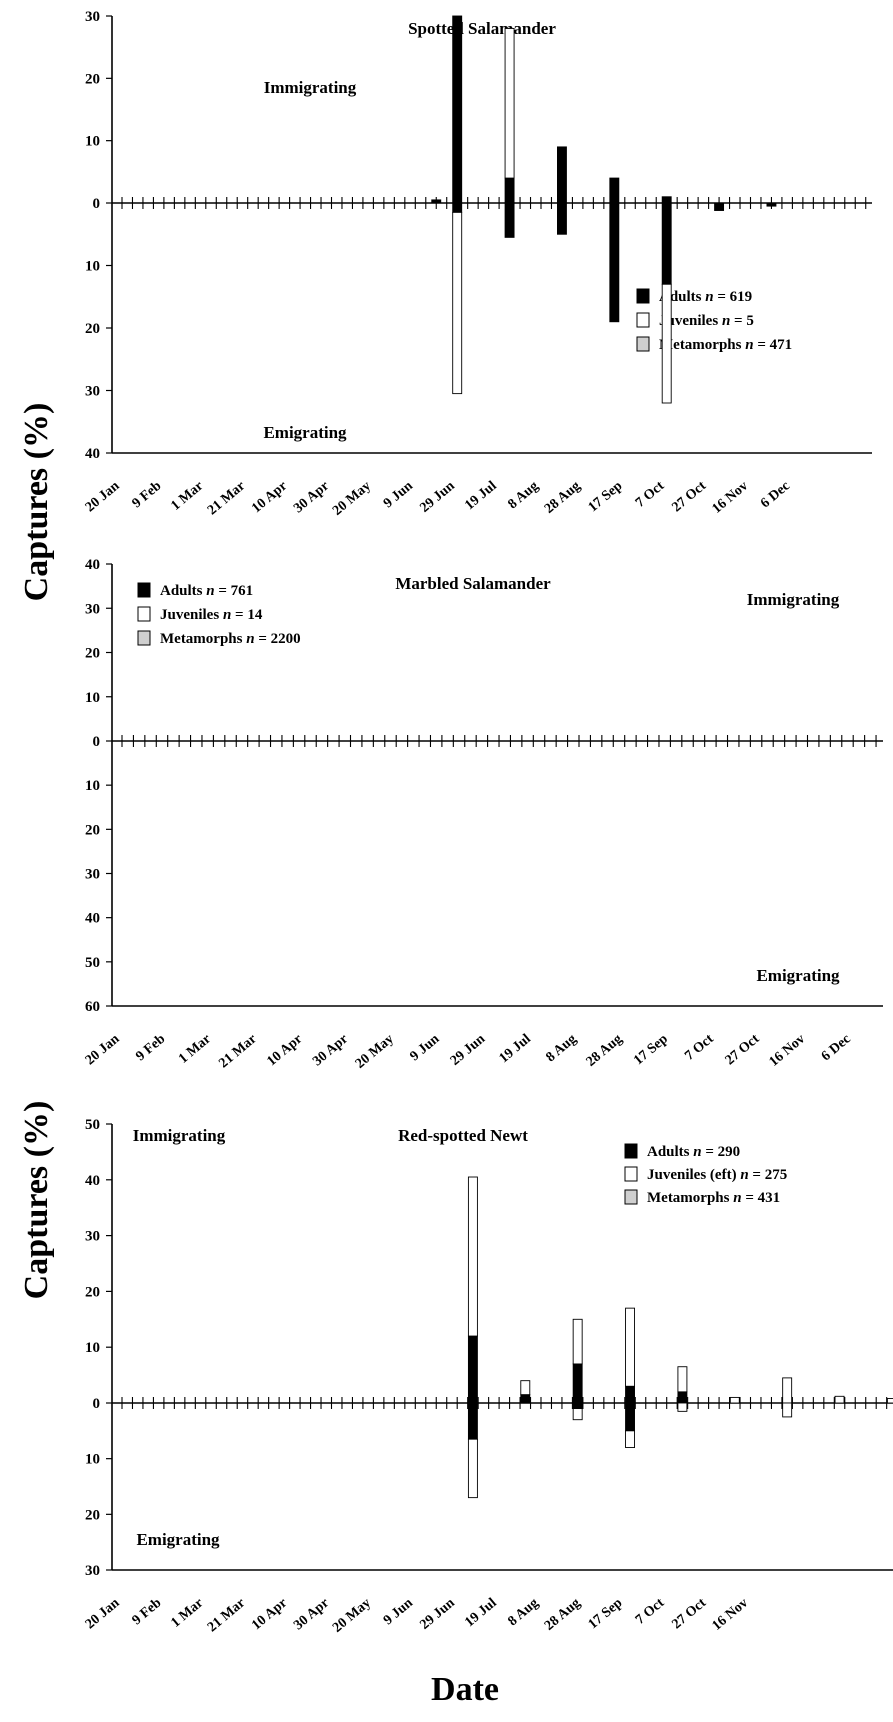 The width and height of the screenshot is (893, 1722). I want to click on panel3-x-tick-label: 20 May, so click(352, 1616).